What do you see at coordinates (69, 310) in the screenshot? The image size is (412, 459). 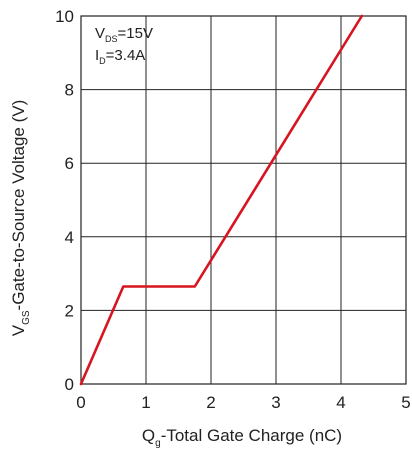 I see `y-tick-label-2: 2` at bounding box center [69, 310].